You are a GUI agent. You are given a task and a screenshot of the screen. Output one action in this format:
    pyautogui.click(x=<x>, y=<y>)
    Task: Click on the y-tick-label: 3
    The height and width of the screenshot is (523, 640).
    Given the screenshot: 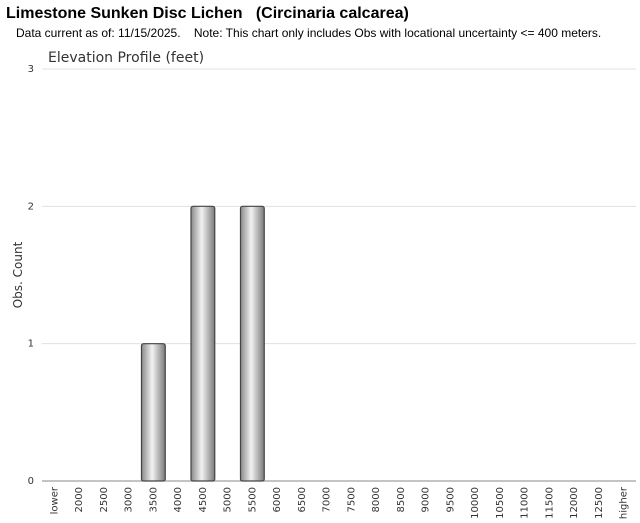 What is the action you would take?
    pyautogui.click(x=31, y=69)
    